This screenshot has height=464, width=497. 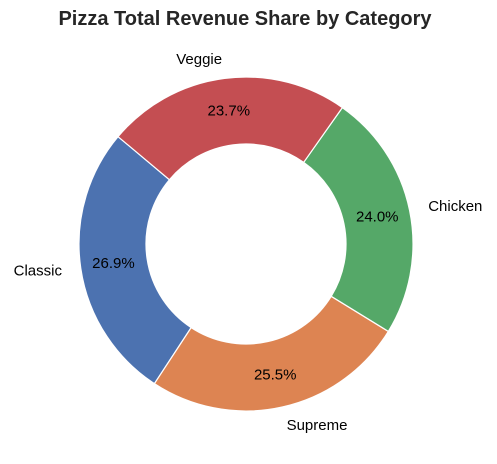 What do you see at coordinates (230, 128) in the screenshot?
I see `slice-veggie` at bounding box center [230, 128].